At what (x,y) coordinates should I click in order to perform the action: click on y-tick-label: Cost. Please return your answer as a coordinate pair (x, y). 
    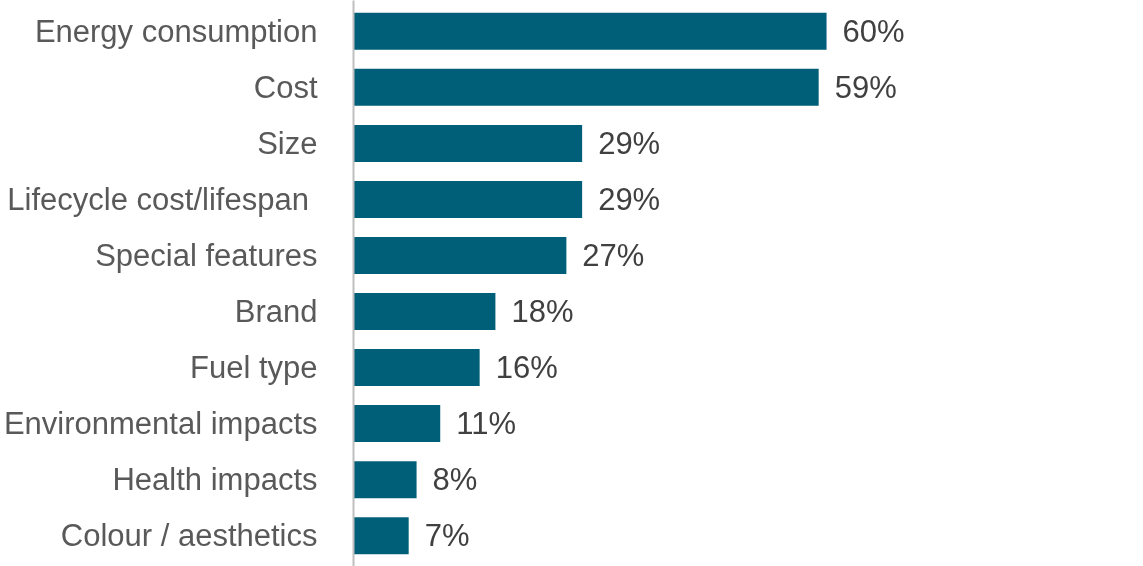
    Looking at the image, I should click on (285, 87).